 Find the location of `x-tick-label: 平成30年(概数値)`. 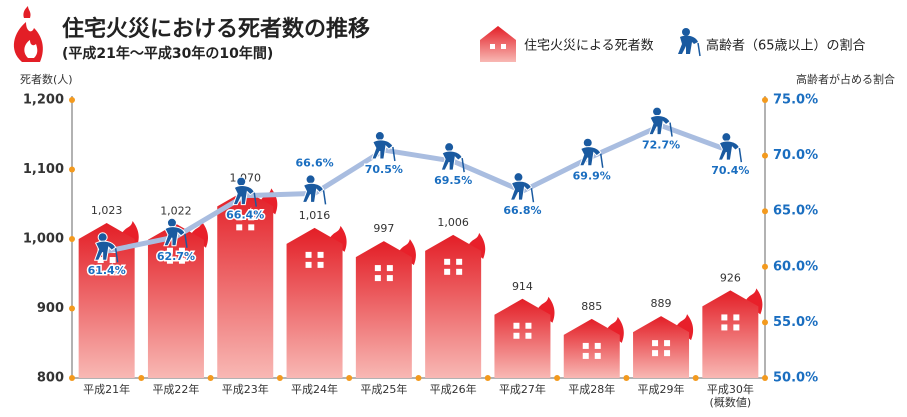

x-tick-label: 平成30年(概数値) is located at coordinates (730, 395).